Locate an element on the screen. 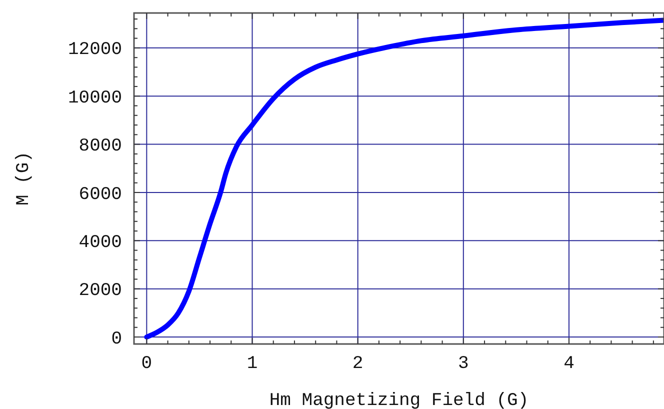 The height and width of the screenshot is (409, 664). y-tick-label: 6000 is located at coordinates (100, 194).